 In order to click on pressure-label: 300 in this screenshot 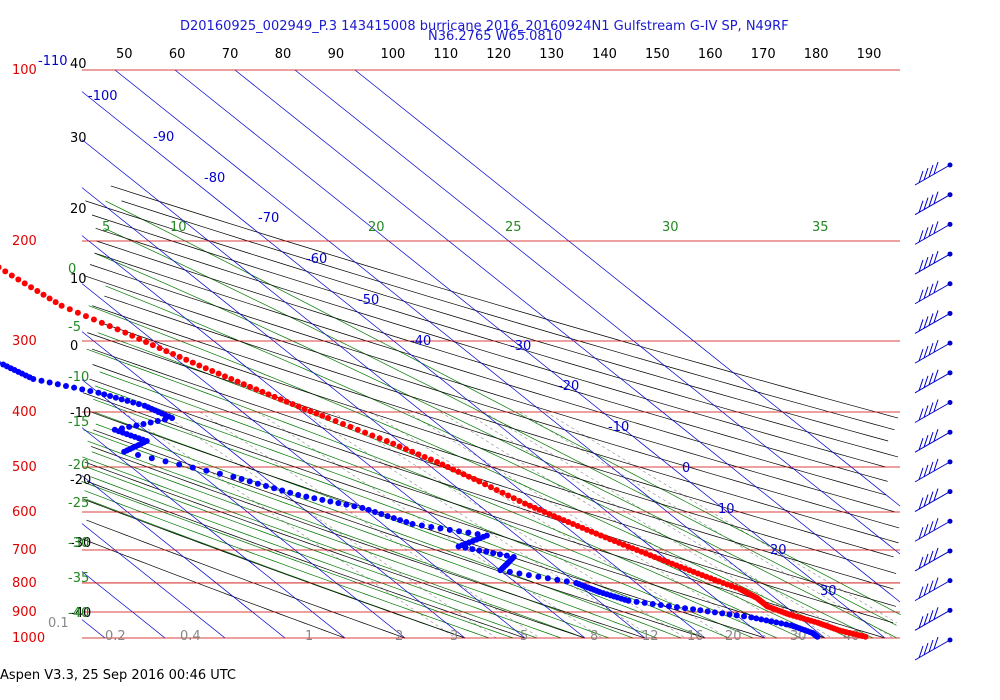, I will do `click(24, 341)`.